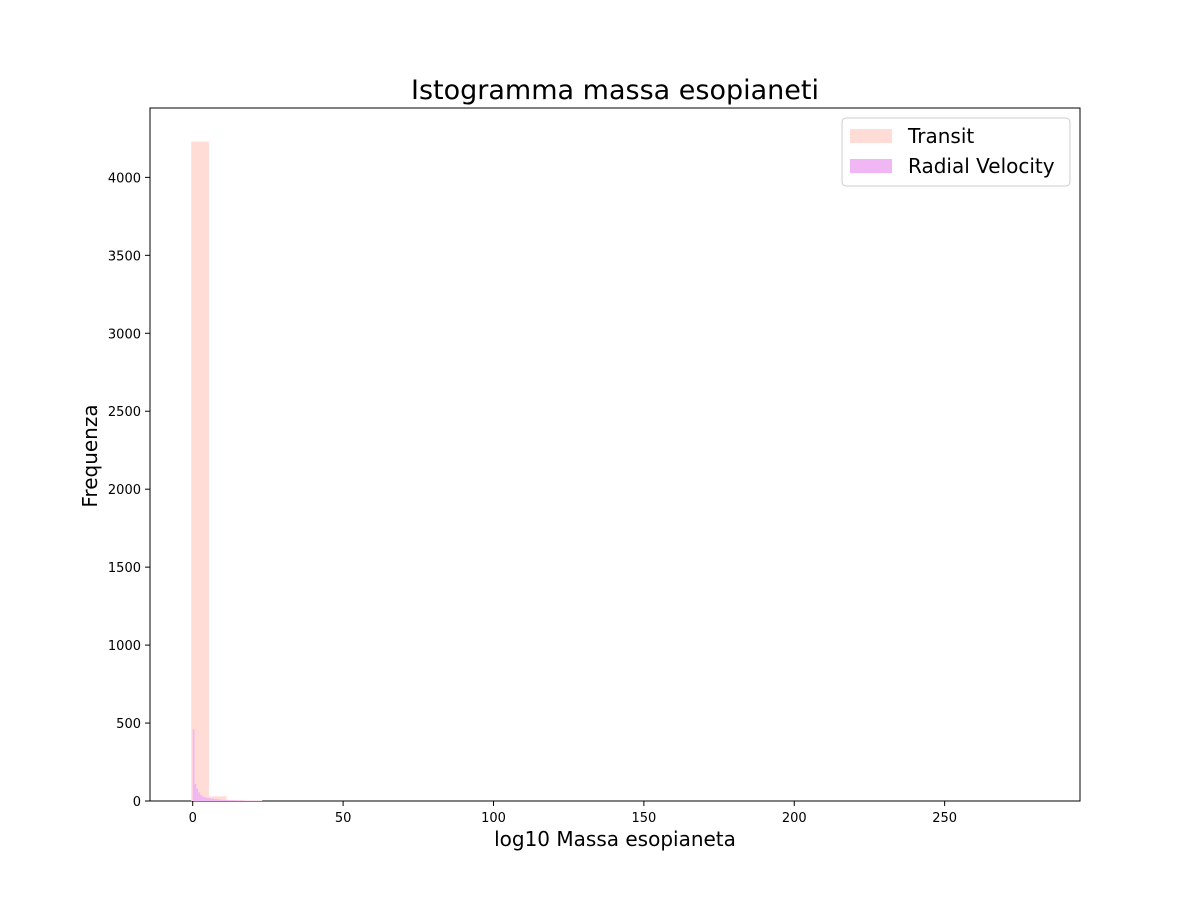  I want to click on y-axis-title: Frequenza, so click(90, 455).